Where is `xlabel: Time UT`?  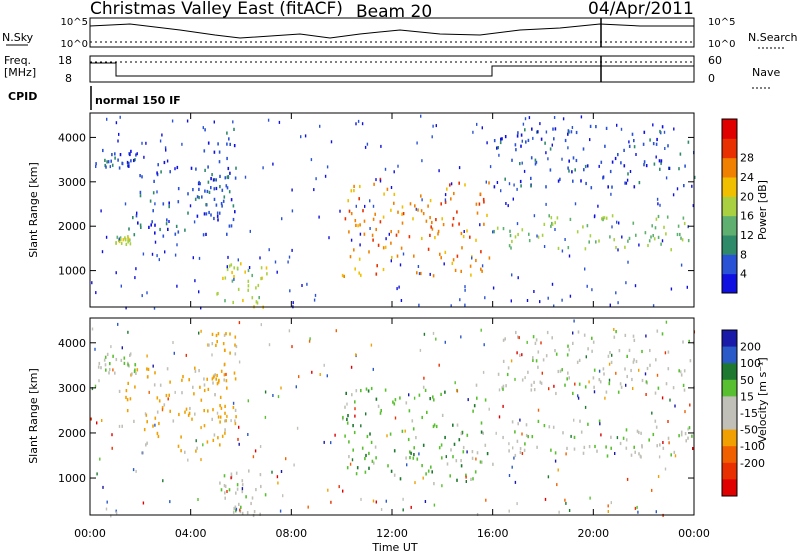
xlabel: Time UT is located at coordinates (394, 547).